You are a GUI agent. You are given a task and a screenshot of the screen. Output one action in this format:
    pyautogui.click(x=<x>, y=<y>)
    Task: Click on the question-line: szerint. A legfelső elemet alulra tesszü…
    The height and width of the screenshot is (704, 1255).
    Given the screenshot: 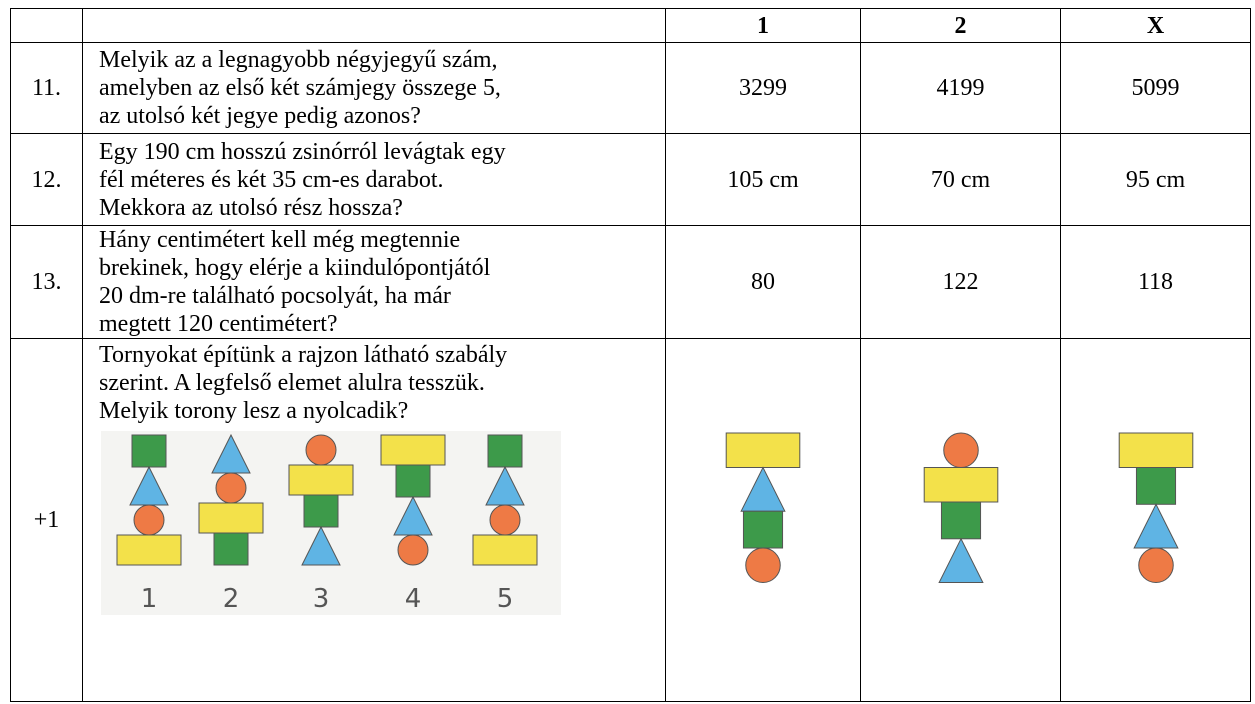 What is the action you would take?
    pyautogui.click(x=292, y=383)
    